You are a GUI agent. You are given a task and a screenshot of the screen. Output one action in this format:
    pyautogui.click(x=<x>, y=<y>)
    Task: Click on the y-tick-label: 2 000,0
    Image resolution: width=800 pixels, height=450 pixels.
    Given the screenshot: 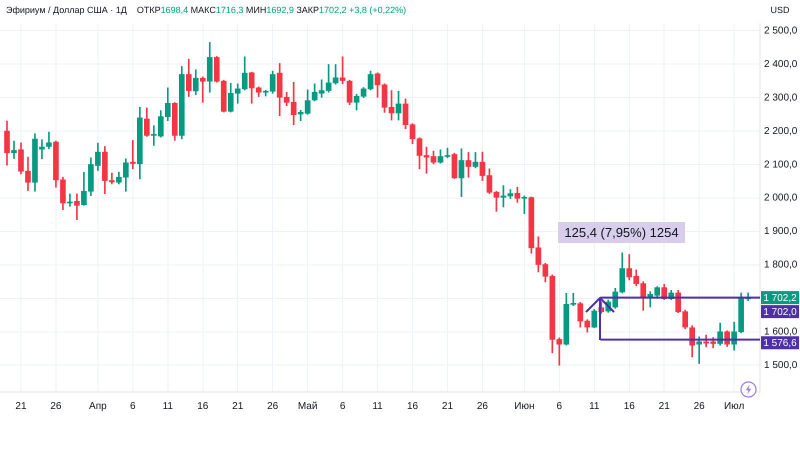 What is the action you would take?
    pyautogui.click(x=781, y=198)
    